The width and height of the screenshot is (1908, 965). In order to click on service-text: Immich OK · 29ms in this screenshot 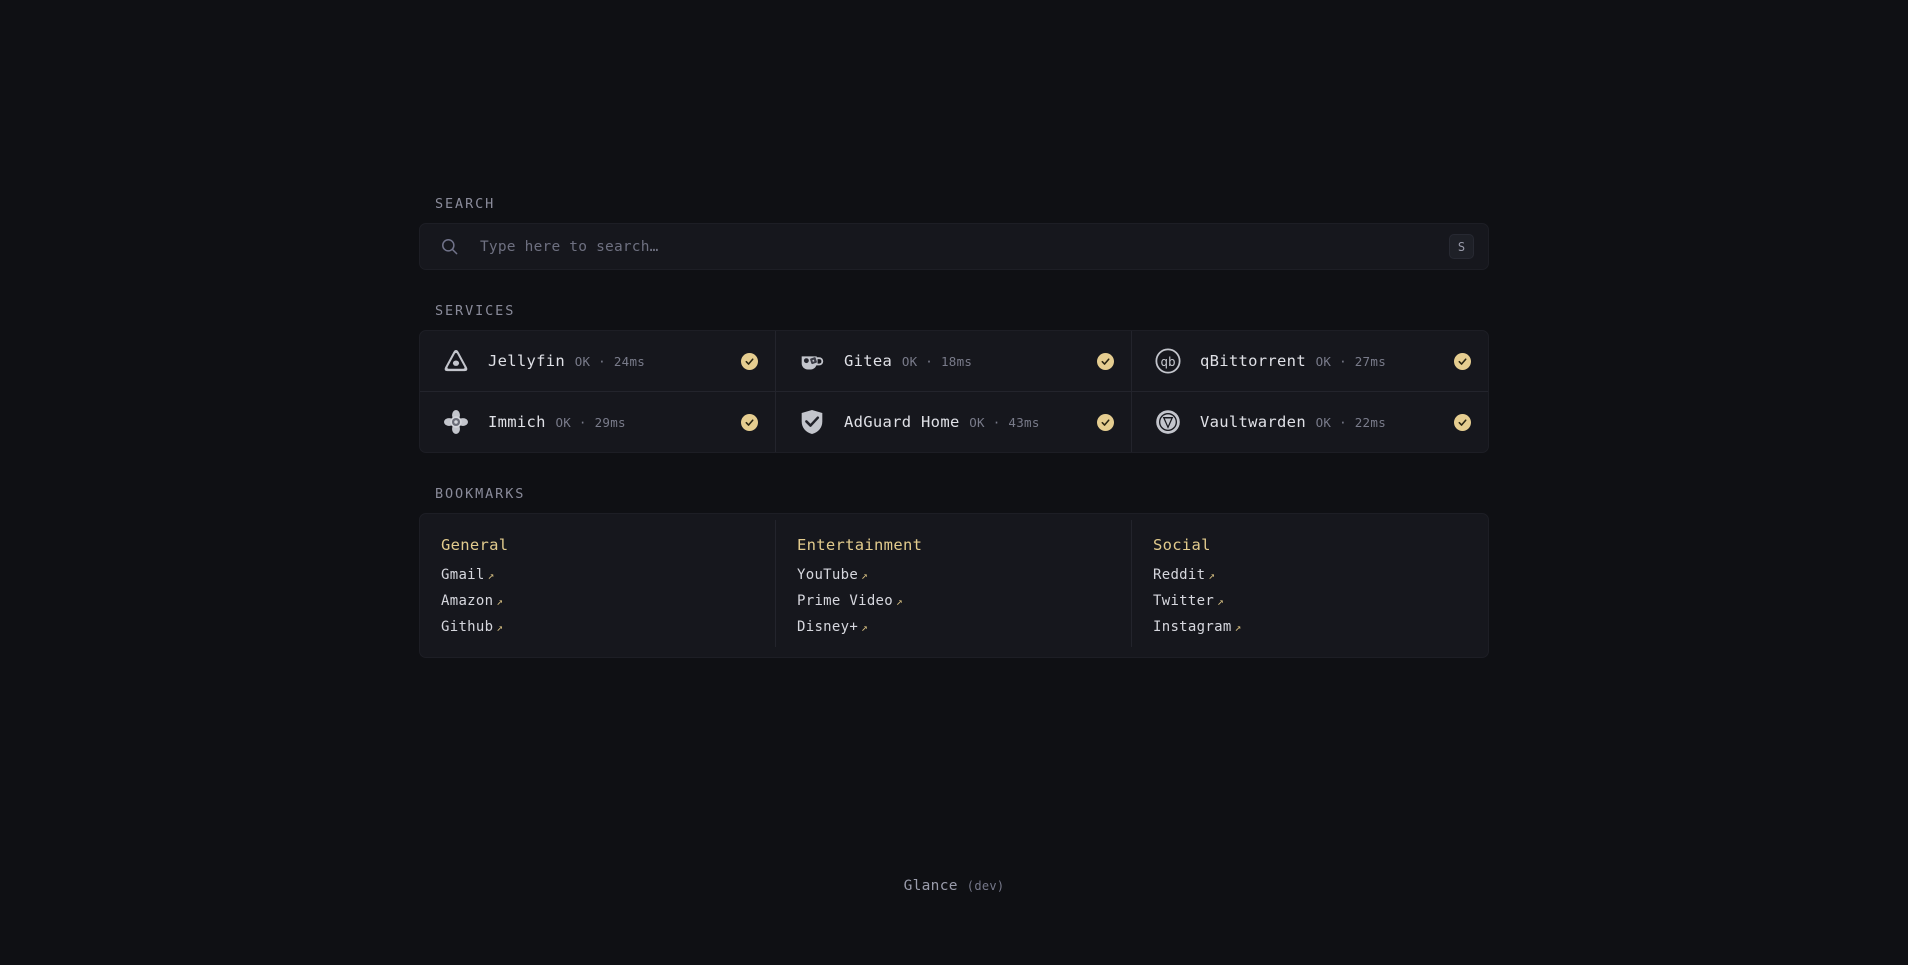, I will do `click(606, 422)`.